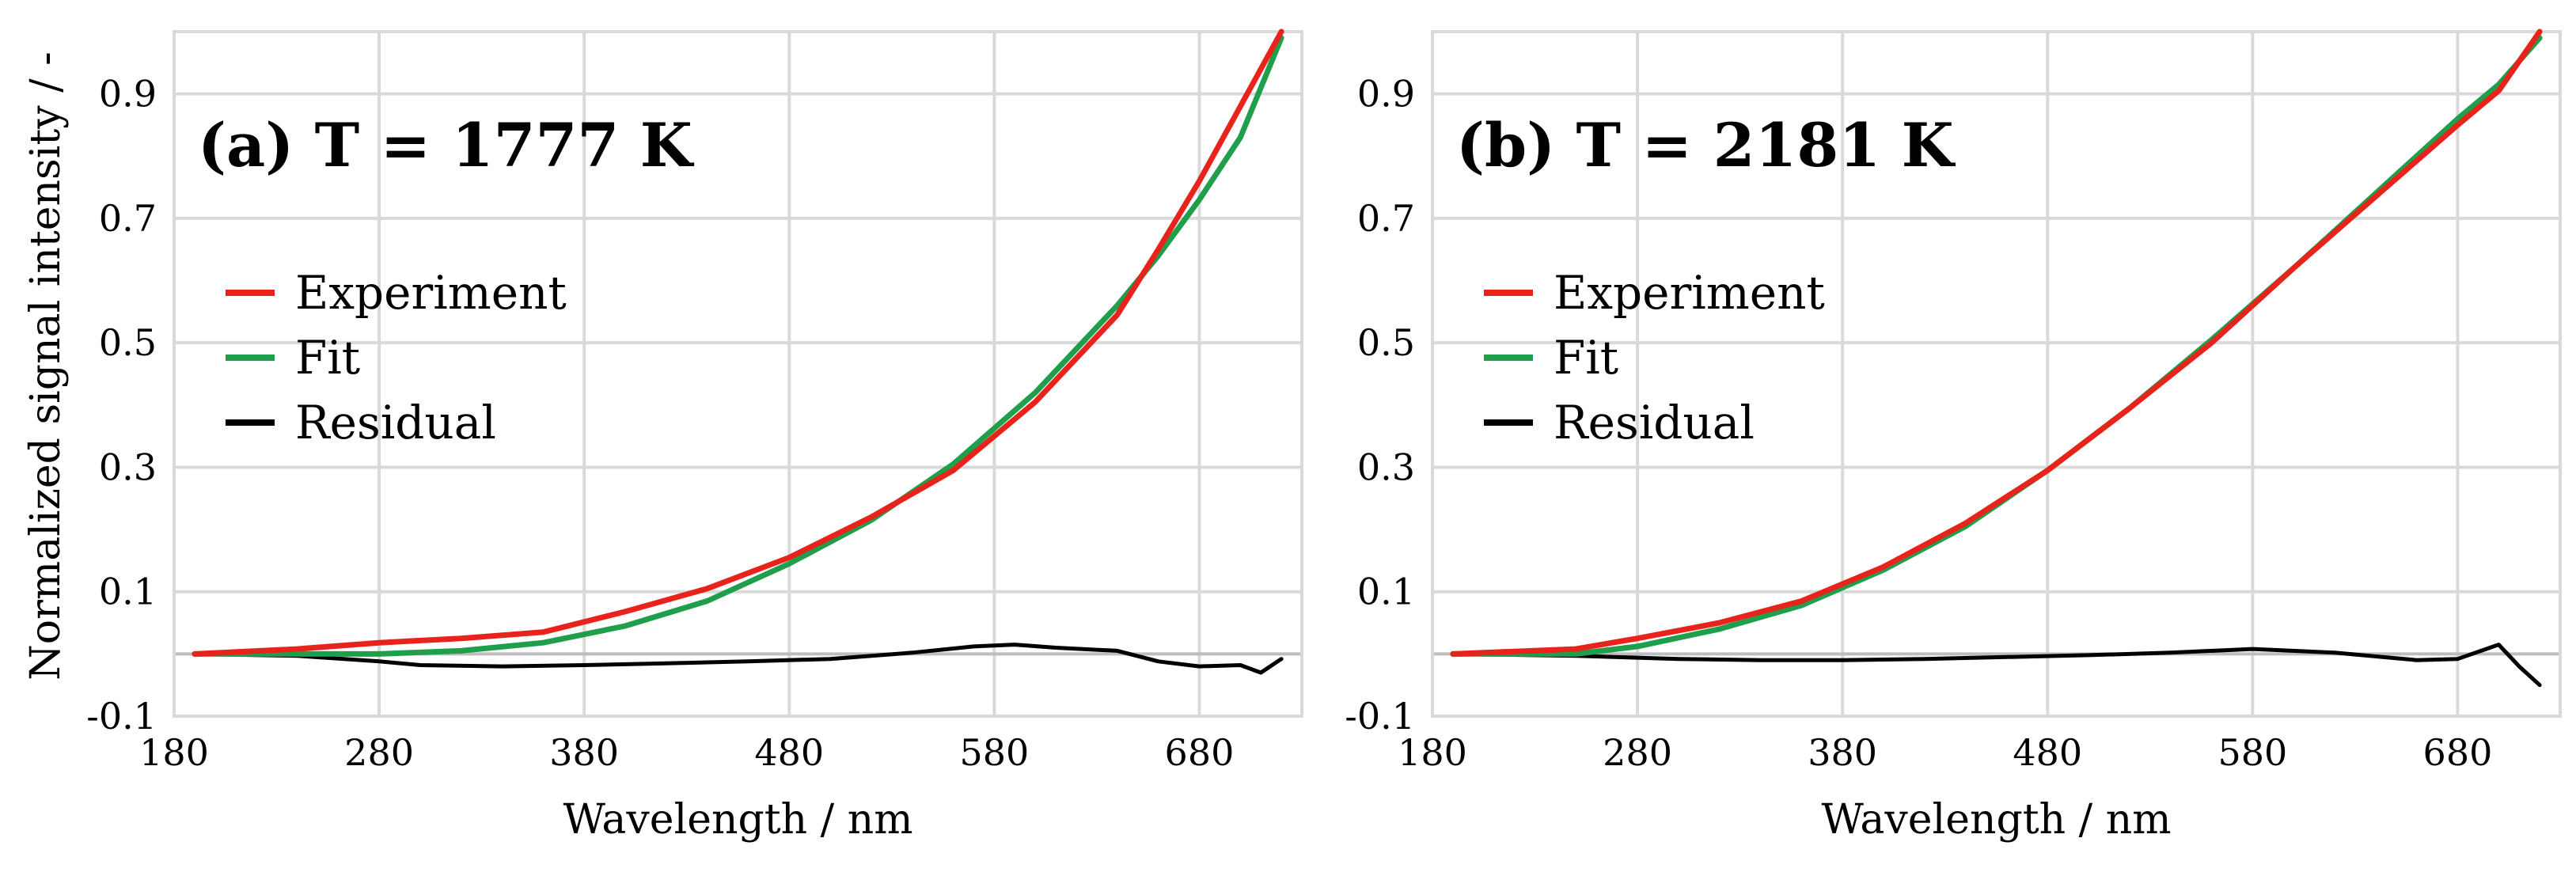  What do you see at coordinates (46, 366) in the screenshot?
I see `y-axis-label: Normalized signal intensity / -` at bounding box center [46, 366].